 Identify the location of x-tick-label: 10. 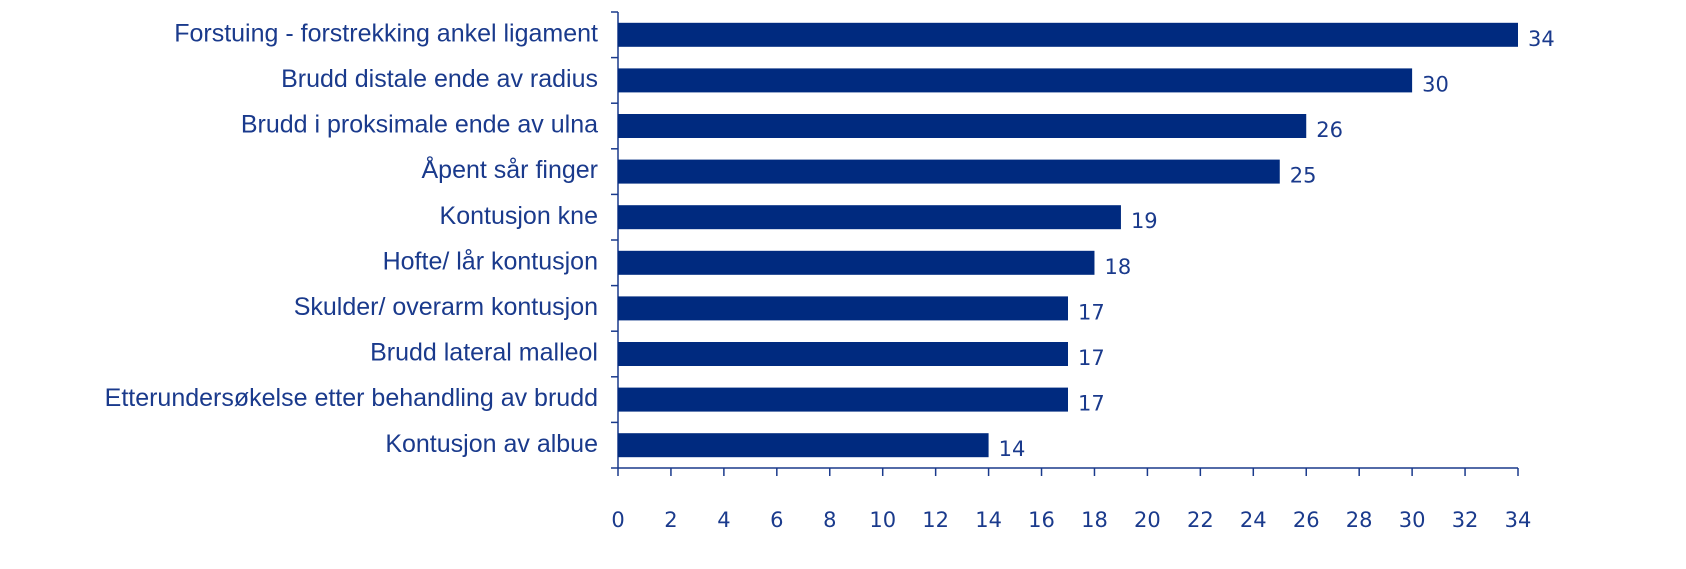
(882, 520).